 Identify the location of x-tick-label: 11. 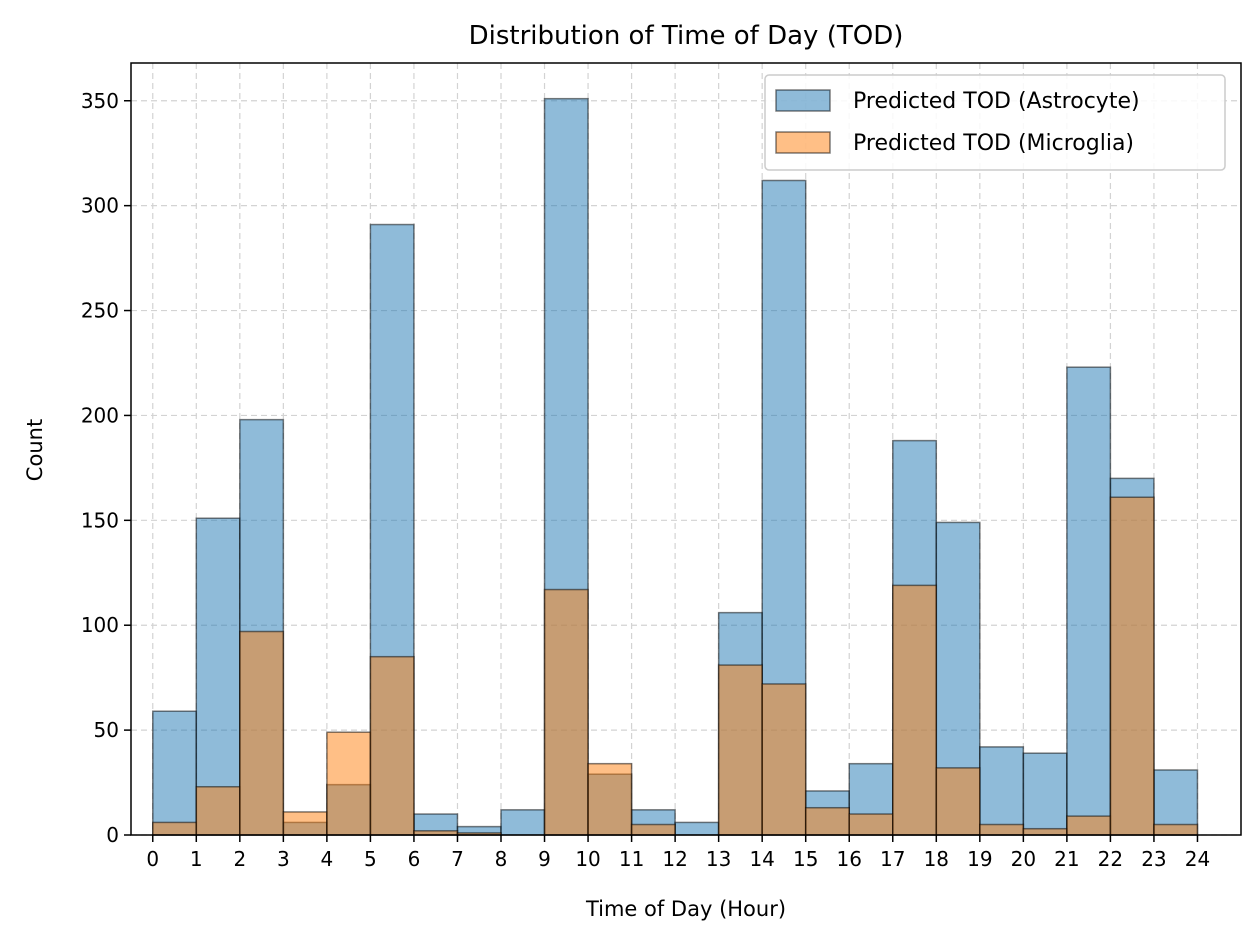
(631, 859).